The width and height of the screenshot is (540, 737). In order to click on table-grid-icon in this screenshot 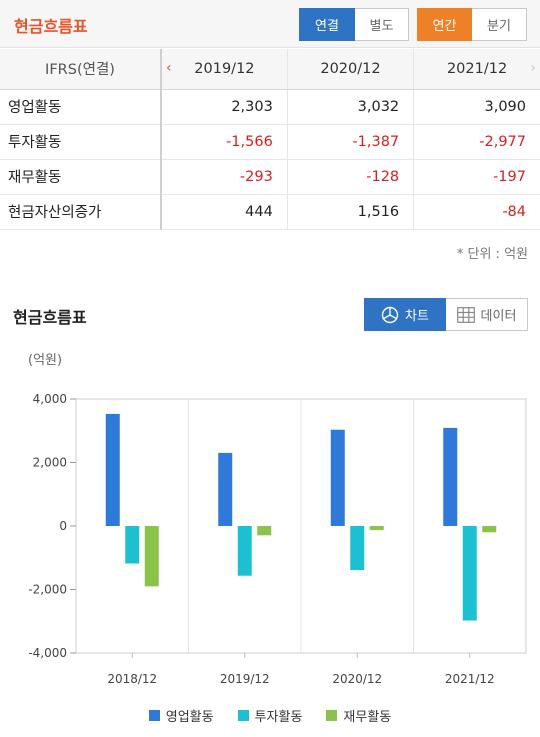, I will do `click(465, 314)`.